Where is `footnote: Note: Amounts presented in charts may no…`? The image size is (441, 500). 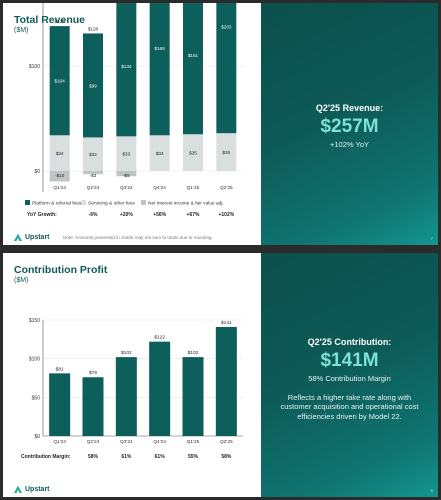 footnote: Note: Amounts presented in charts may no… is located at coordinates (138, 237).